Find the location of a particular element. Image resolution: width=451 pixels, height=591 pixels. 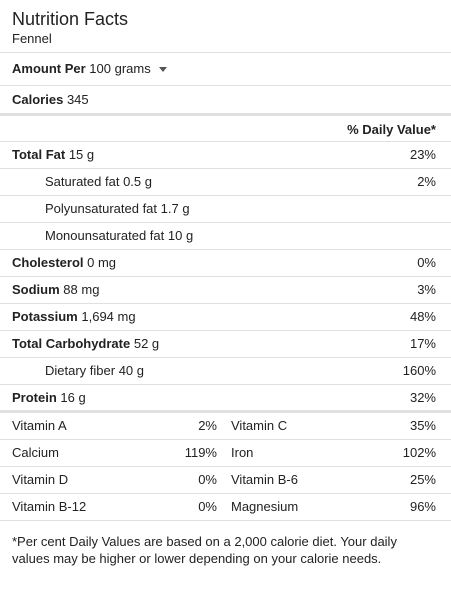

nutrient-label: Dietary fiber is located at coordinates (80, 370).